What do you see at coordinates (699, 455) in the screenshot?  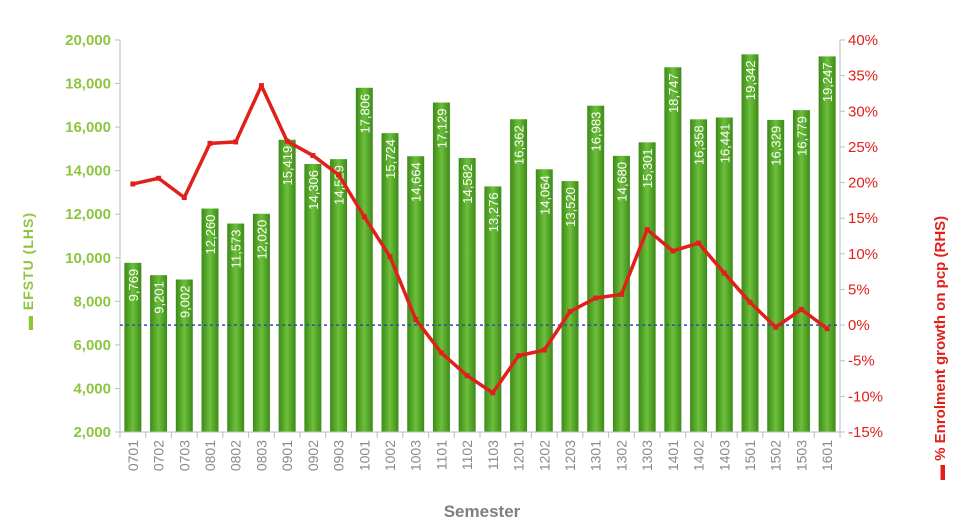 I see `x-tick-label: 1402` at bounding box center [699, 455].